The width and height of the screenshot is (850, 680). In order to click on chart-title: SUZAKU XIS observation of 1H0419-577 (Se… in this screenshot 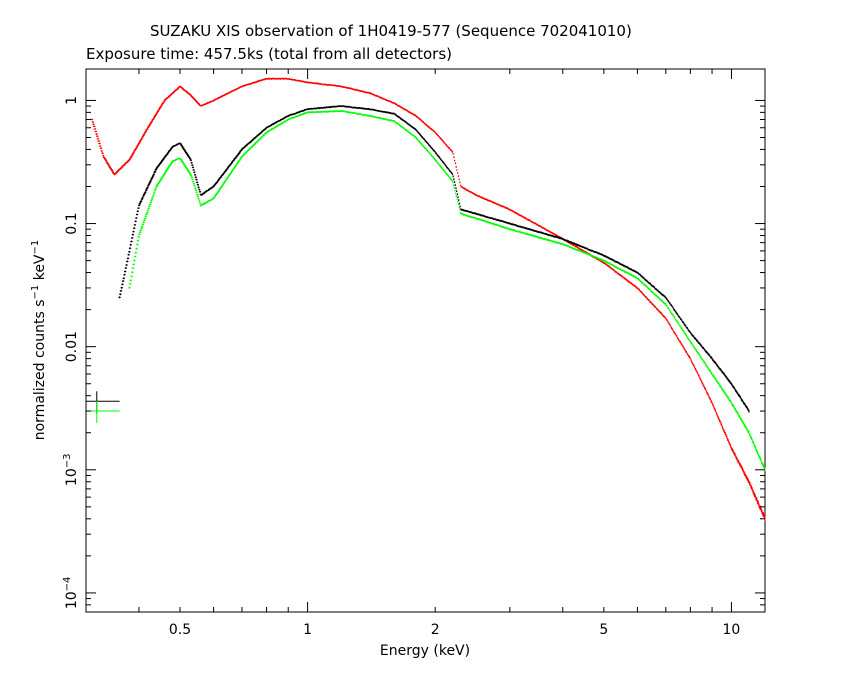, I will do `click(391, 31)`.